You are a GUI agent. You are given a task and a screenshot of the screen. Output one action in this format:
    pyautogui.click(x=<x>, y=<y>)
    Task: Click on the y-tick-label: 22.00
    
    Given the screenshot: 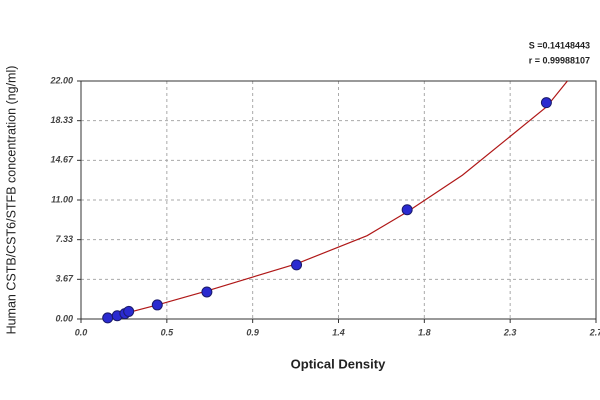 What is the action you would take?
    pyautogui.click(x=61, y=80)
    